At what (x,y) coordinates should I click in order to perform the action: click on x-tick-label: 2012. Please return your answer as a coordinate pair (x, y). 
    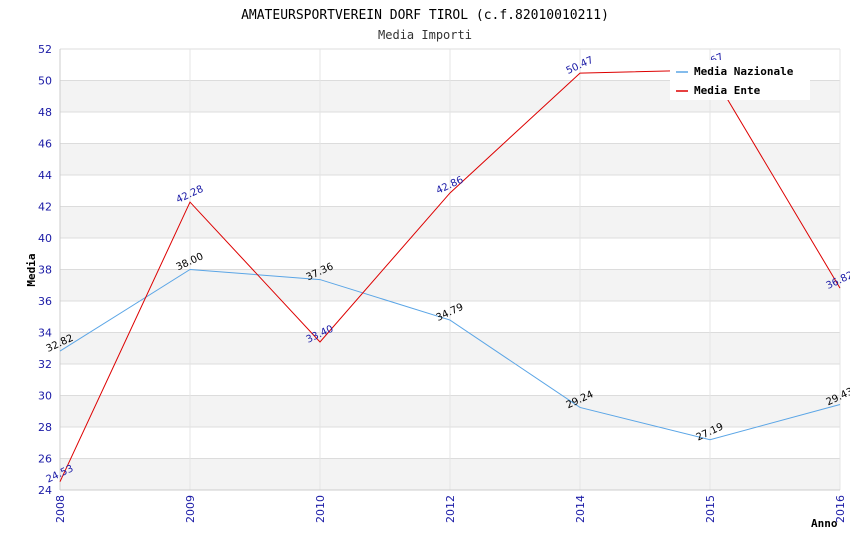
    Looking at the image, I should click on (450, 509).